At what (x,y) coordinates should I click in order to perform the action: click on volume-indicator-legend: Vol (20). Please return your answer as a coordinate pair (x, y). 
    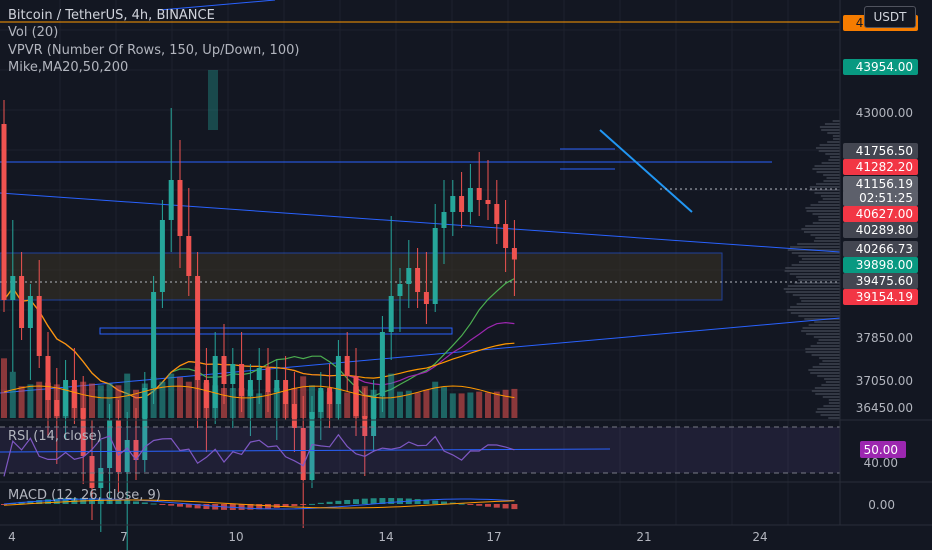
    Looking at the image, I should click on (33, 32).